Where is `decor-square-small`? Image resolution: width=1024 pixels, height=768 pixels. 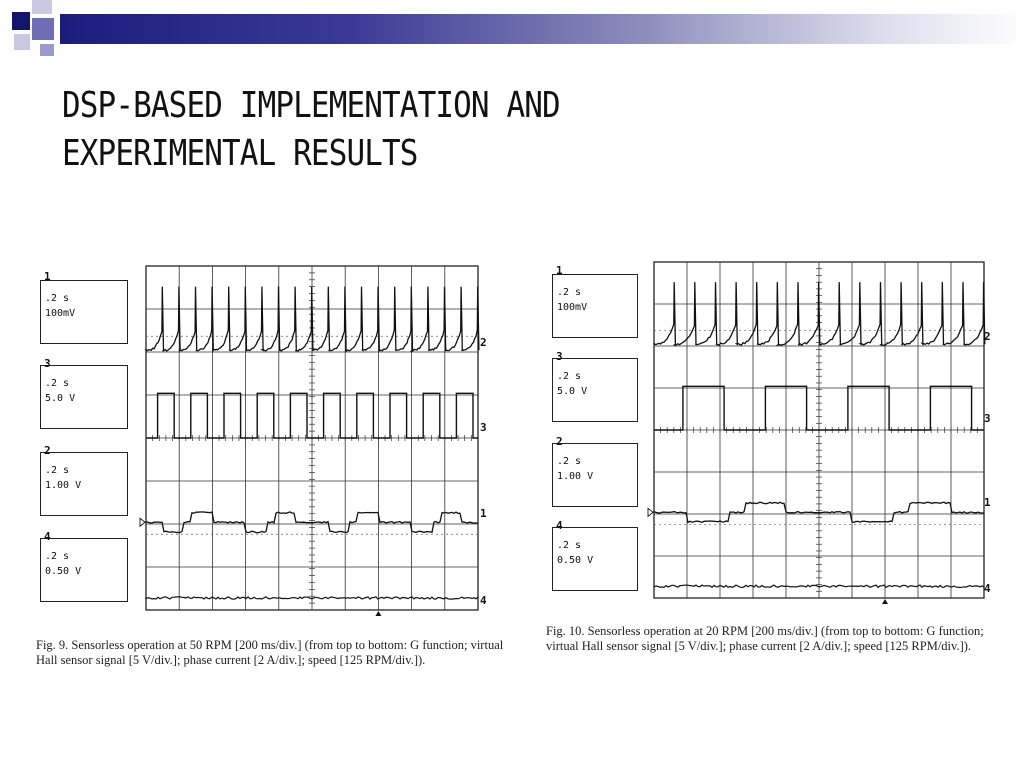
decor-square-small is located at coordinates (47, 50).